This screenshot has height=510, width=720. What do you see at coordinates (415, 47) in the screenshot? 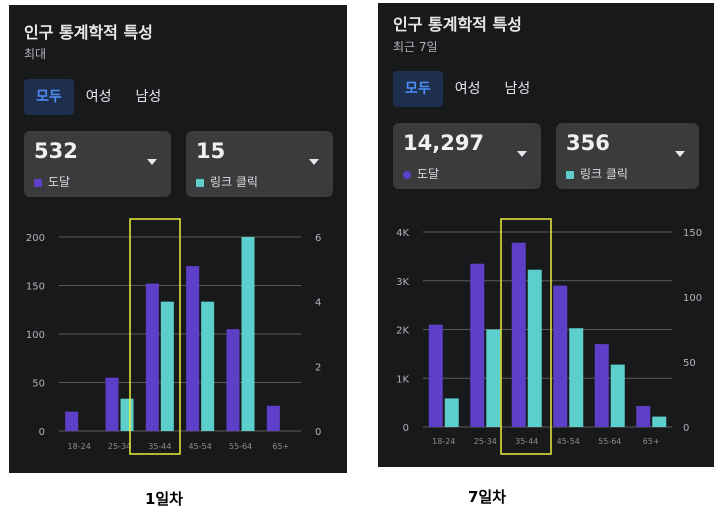
I see `panel-subtitle: 최근 7일` at bounding box center [415, 47].